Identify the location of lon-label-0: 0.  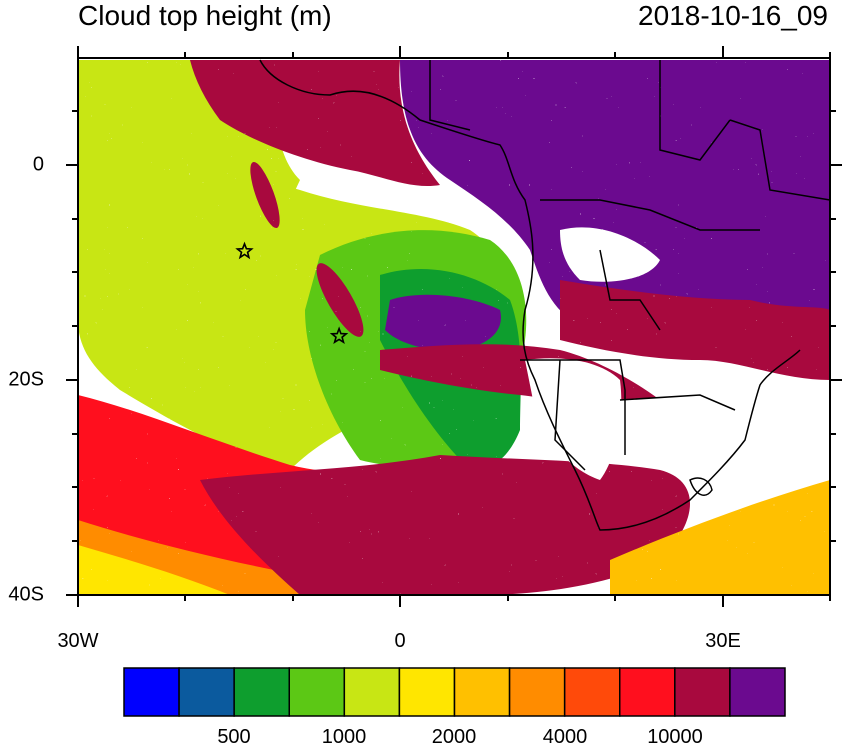
(400, 641).